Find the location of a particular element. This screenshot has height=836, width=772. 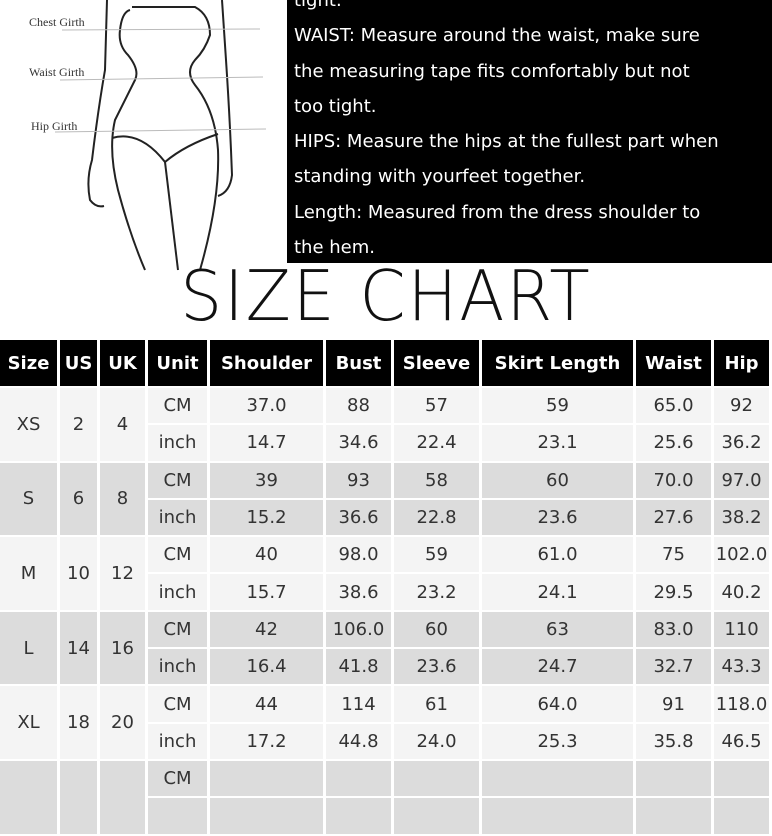

table-row-cm: CM 40 98.0 59 61.0 75 102.0 is located at coordinates (460, 556).